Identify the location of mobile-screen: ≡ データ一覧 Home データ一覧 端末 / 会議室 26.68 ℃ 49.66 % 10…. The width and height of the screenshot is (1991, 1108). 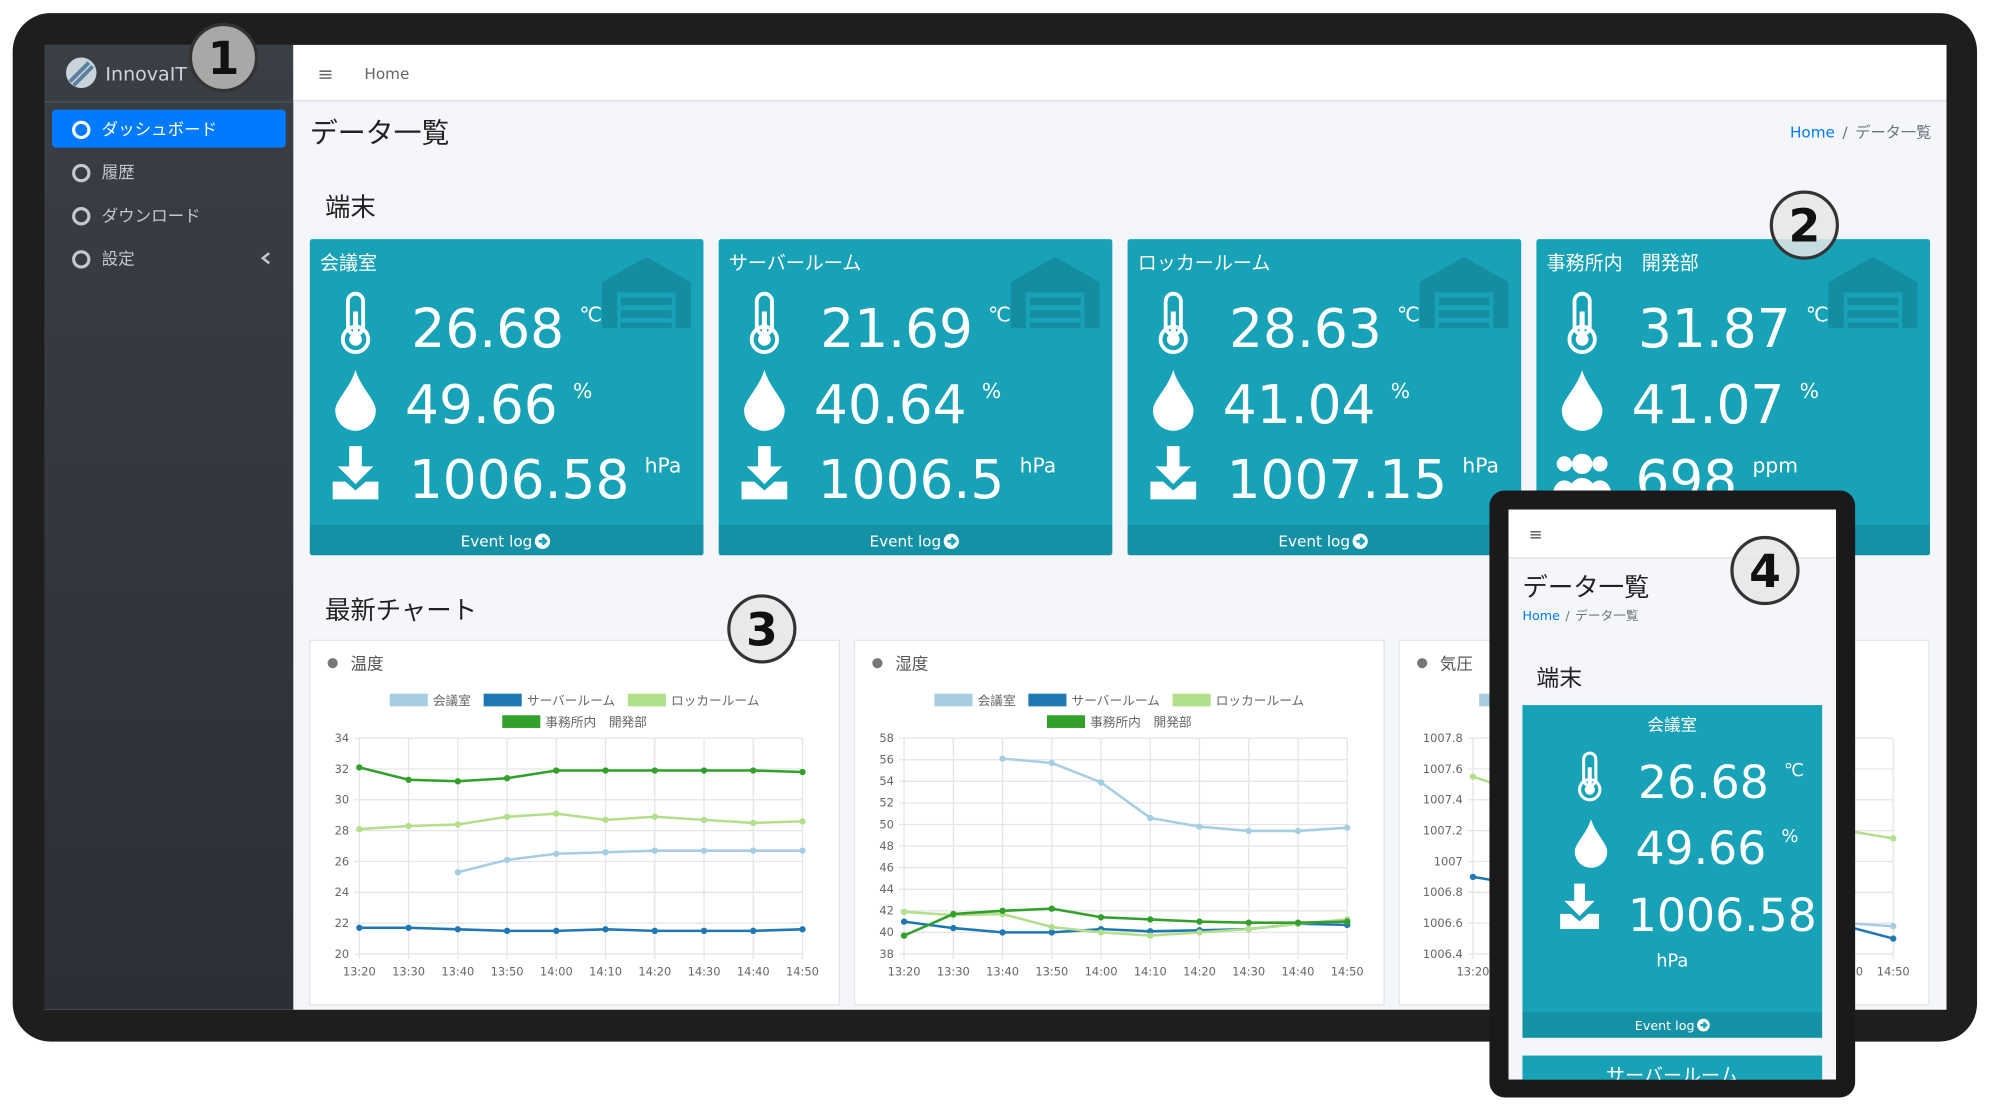
(1672, 794).